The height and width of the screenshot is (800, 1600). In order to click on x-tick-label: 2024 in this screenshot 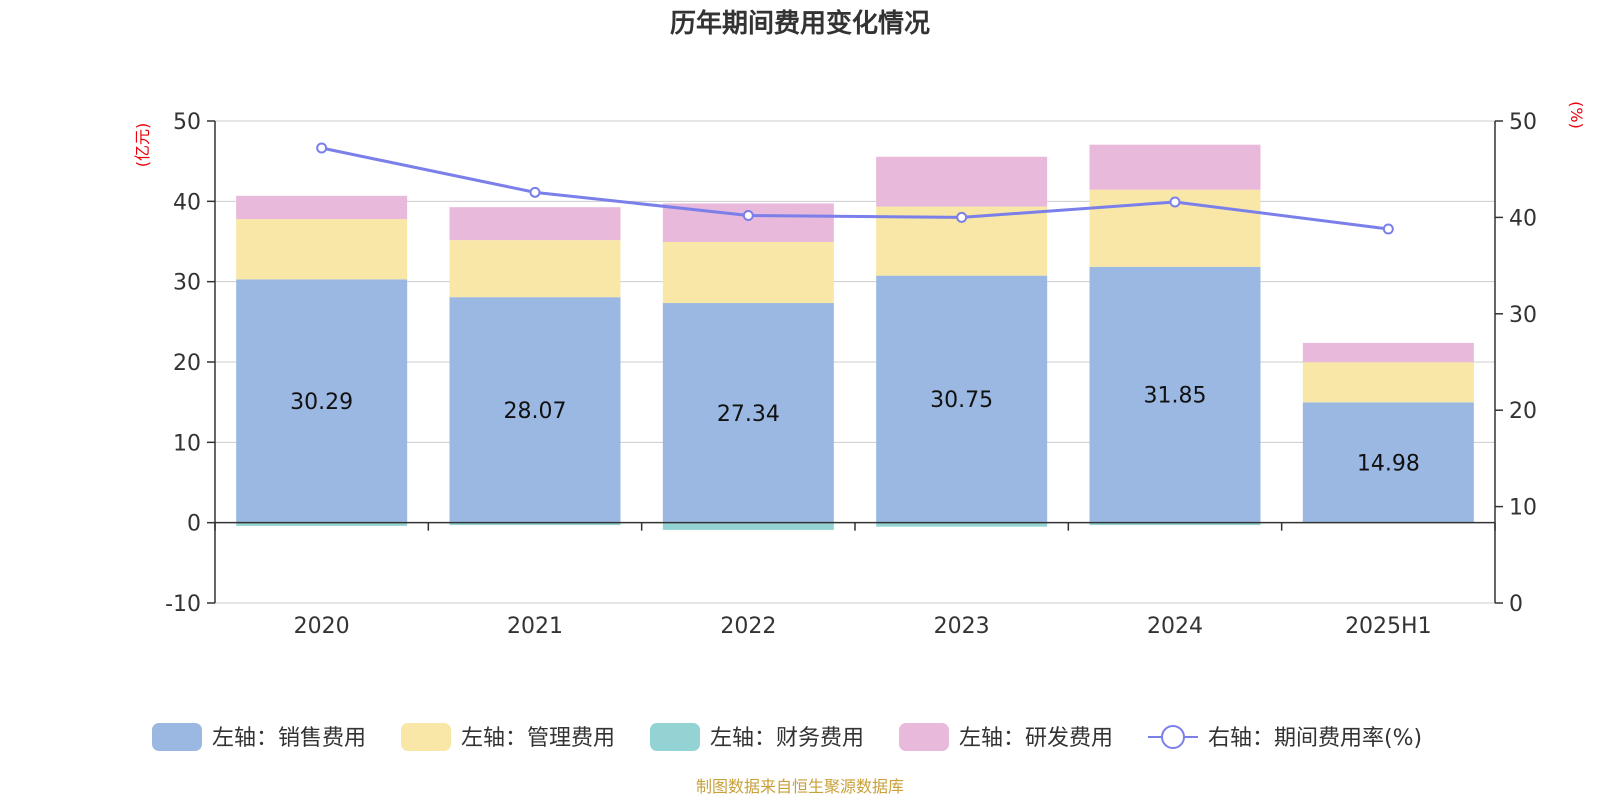, I will do `click(1175, 626)`.